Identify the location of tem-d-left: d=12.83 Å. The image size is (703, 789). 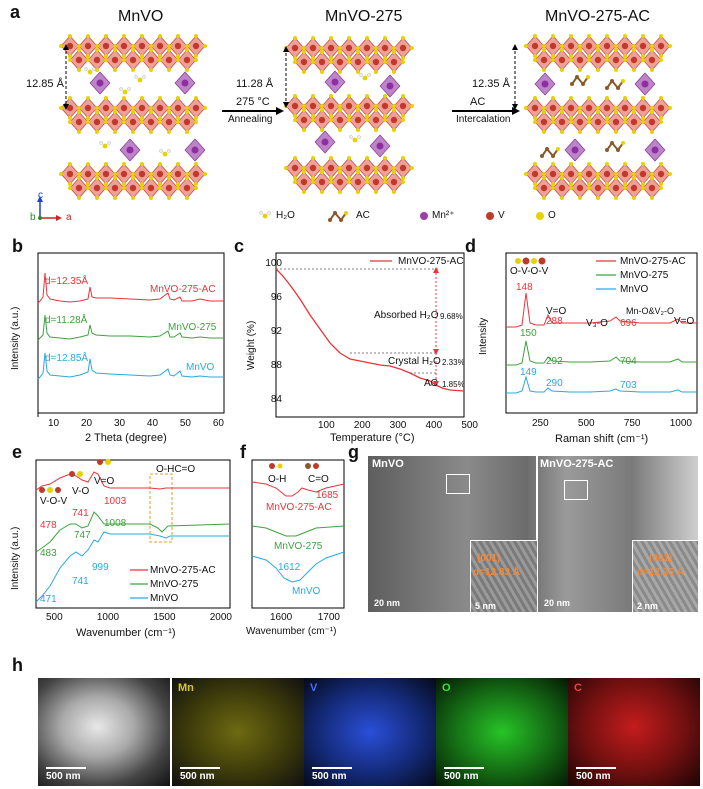
(496, 572).